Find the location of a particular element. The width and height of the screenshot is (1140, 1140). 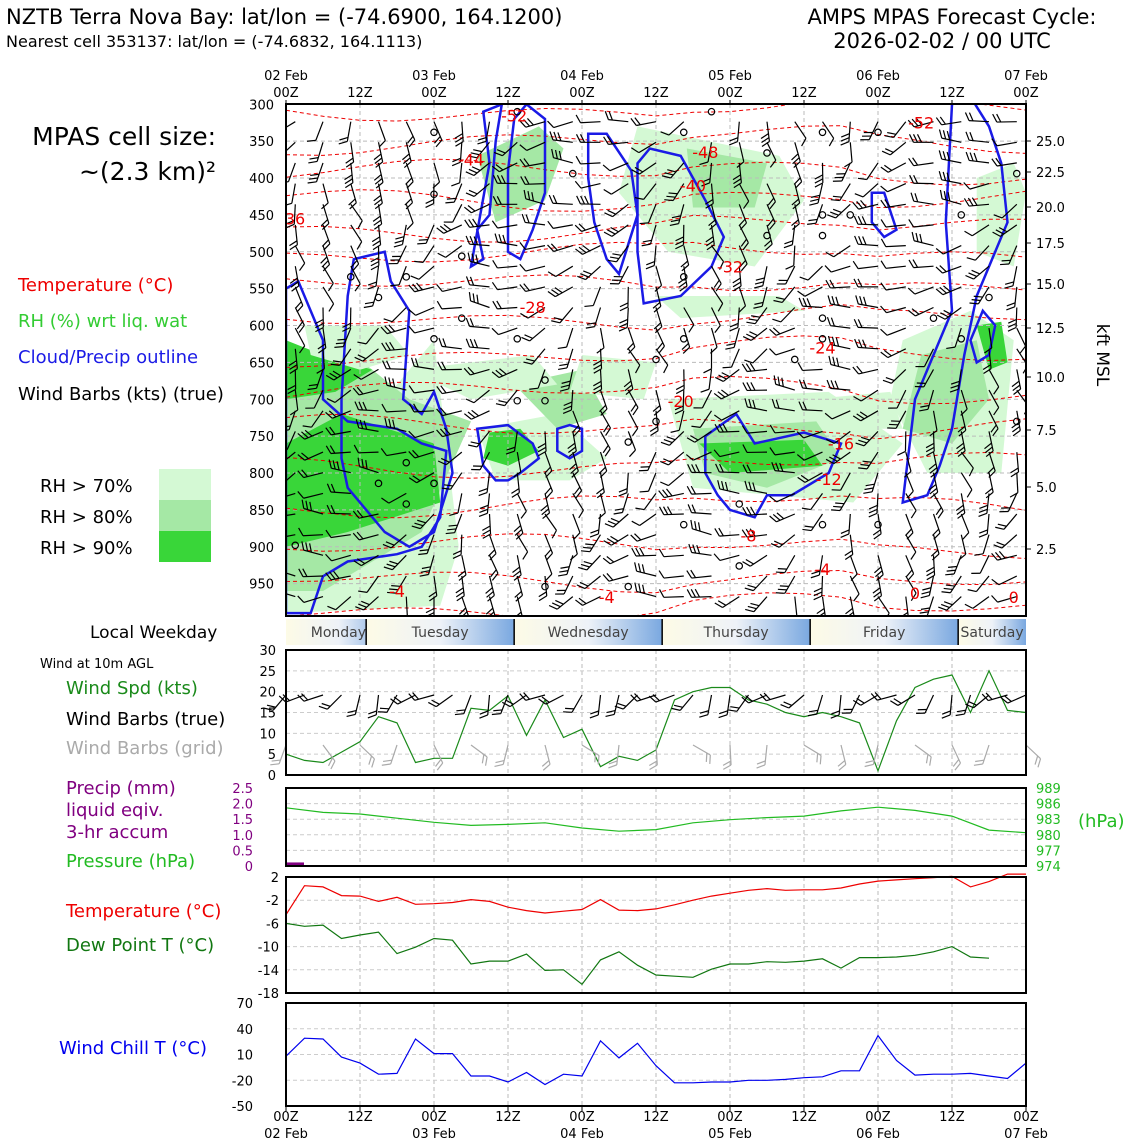

forecast-cycle-title: AMPS MPAS Forecast Cycle: is located at coordinates (952, 17).